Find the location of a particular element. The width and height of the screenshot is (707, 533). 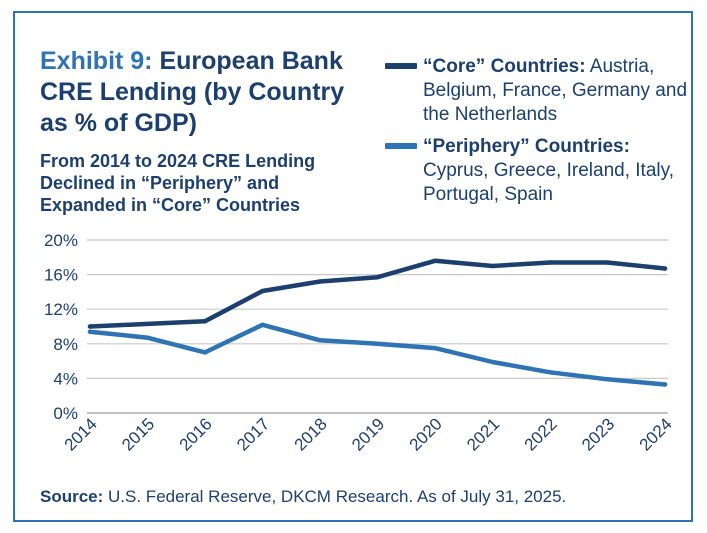

series-line-periphery is located at coordinates (377, 354).